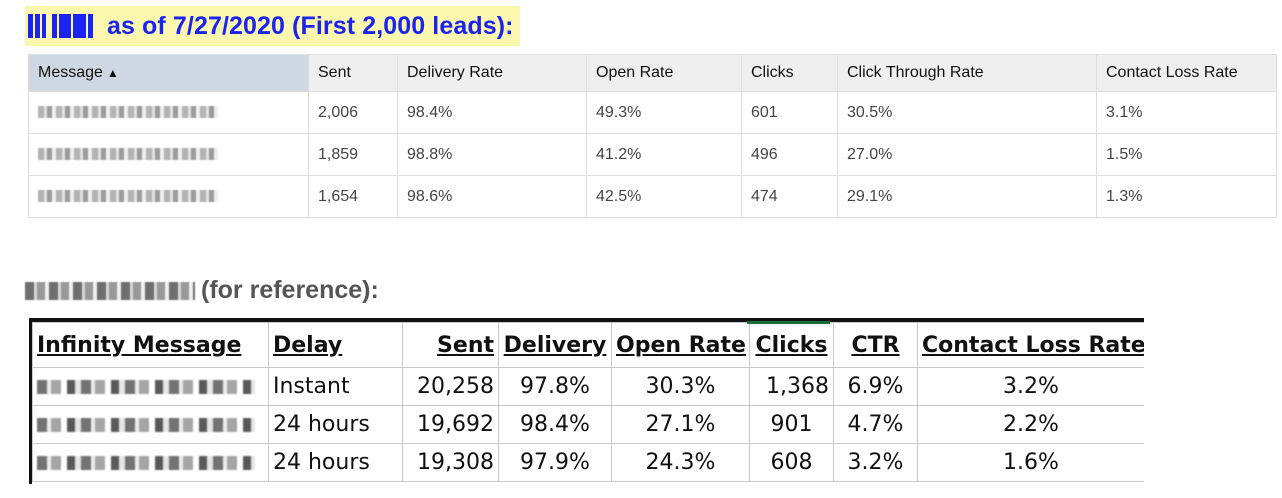  What do you see at coordinates (664, 196) in the screenshot?
I see `open-rate-cell: 42.5%` at bounding box center [664, 196].